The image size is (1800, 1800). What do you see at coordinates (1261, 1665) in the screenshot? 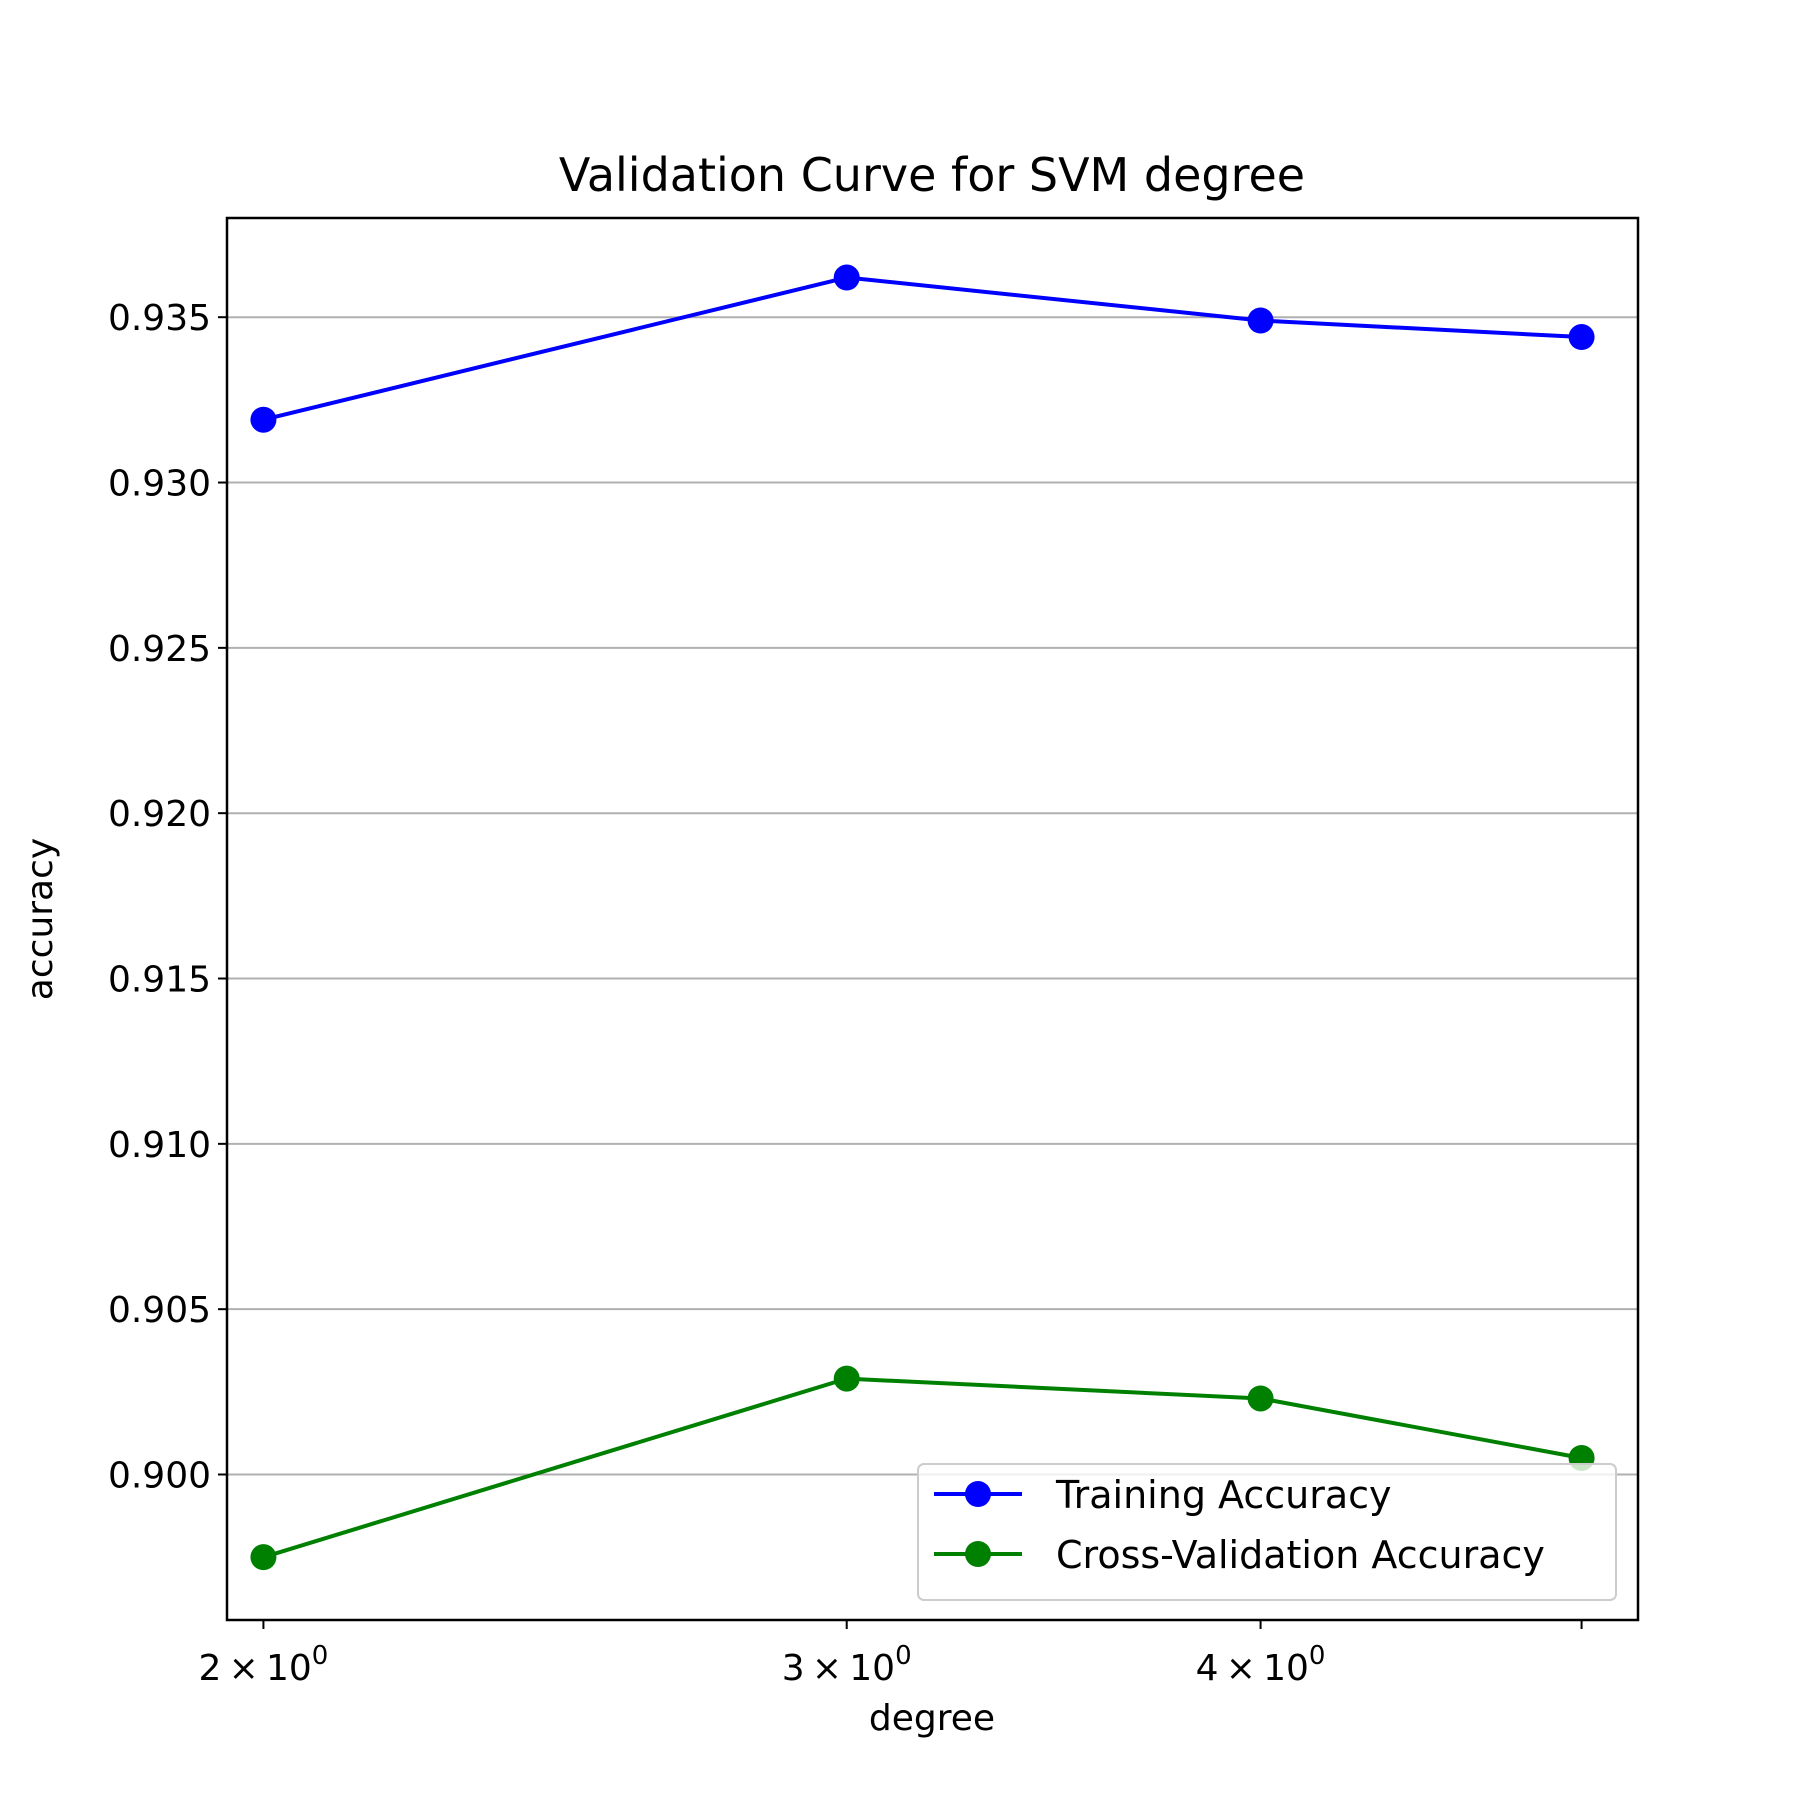
I see `x-tick-label: 4 × 100` at bounding box center [1261, 1665].